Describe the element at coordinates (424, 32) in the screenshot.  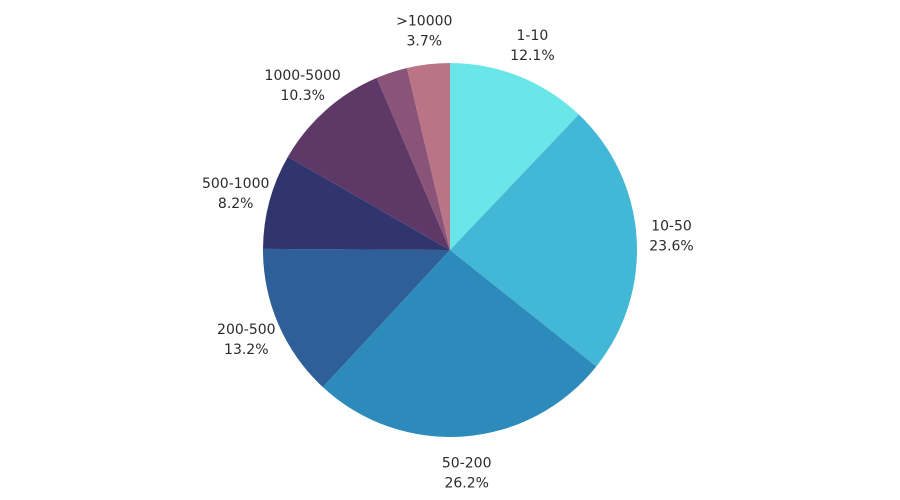
I see `slice-label-7: >10000 3.7%` at that location.